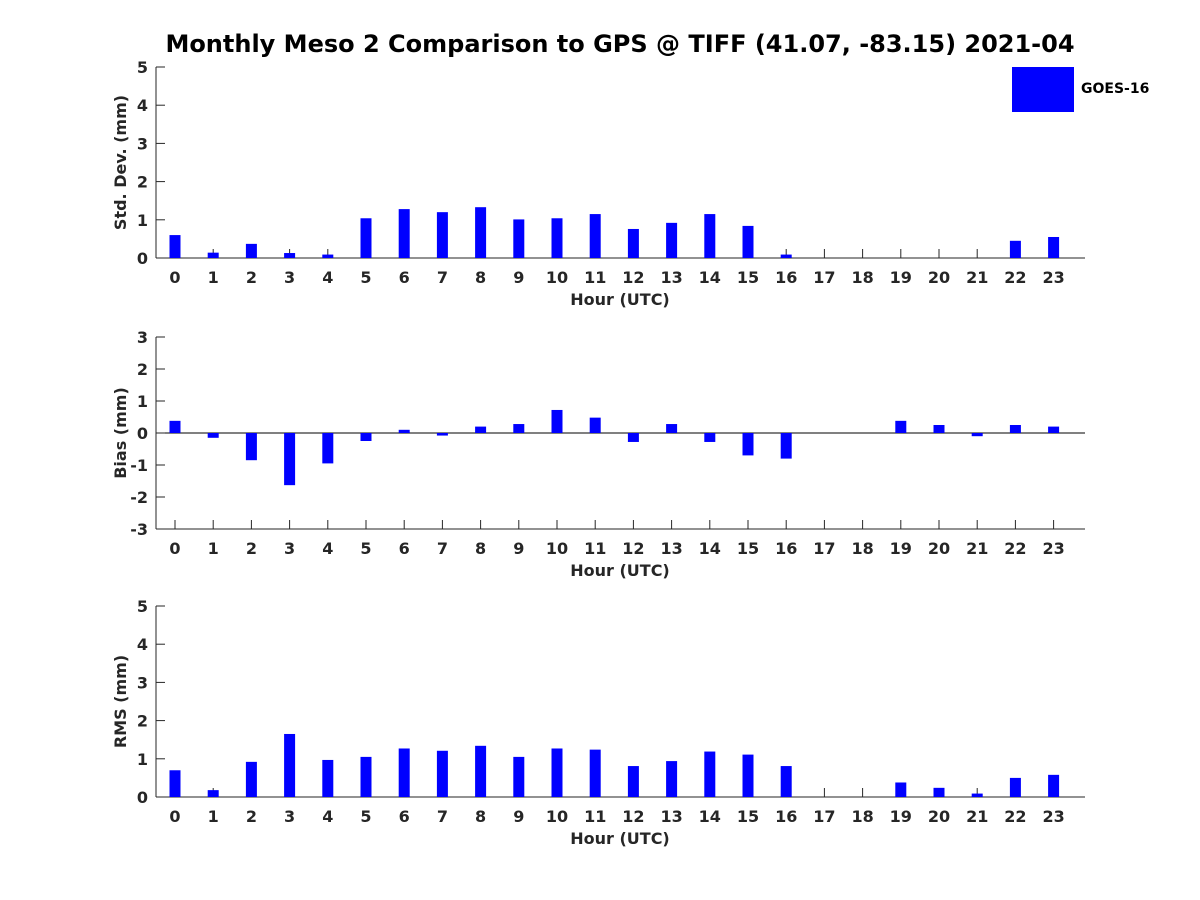  I want to click on legend: GOES-16, so click(1087, 90).